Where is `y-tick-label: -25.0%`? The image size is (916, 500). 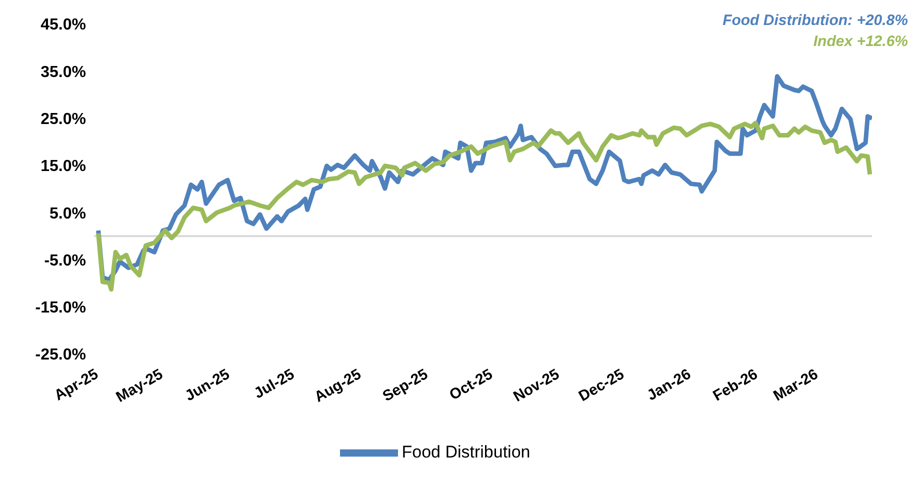
y-tick-label: -25.0% is located at coordinates (60, 355).